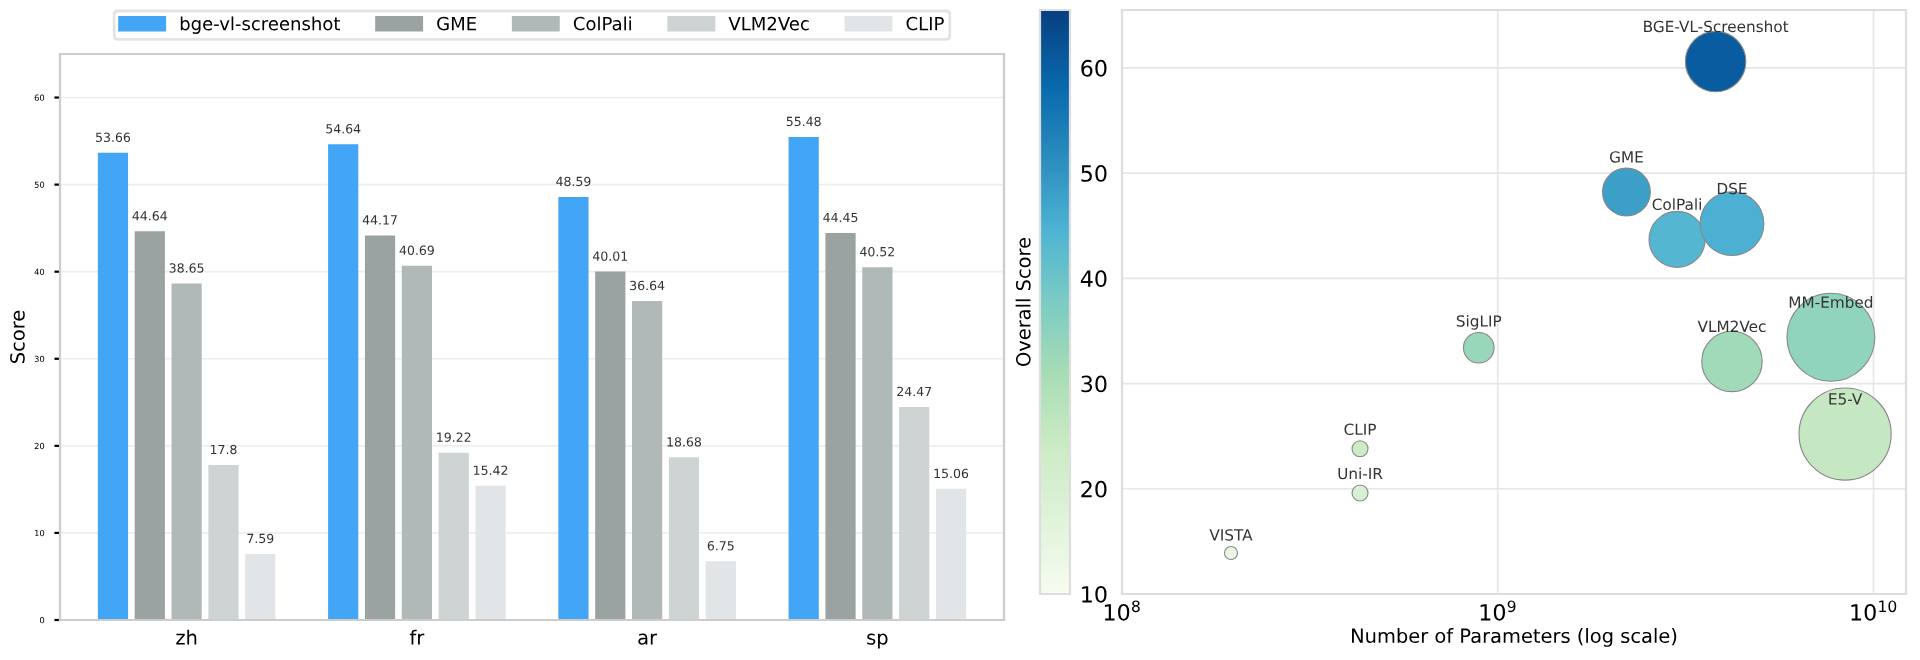 This screenshot has height=660, width=1920. Describe the element at coordinates (602, 23) in the screenshot. I see `legend-label: ColPali` at that location.